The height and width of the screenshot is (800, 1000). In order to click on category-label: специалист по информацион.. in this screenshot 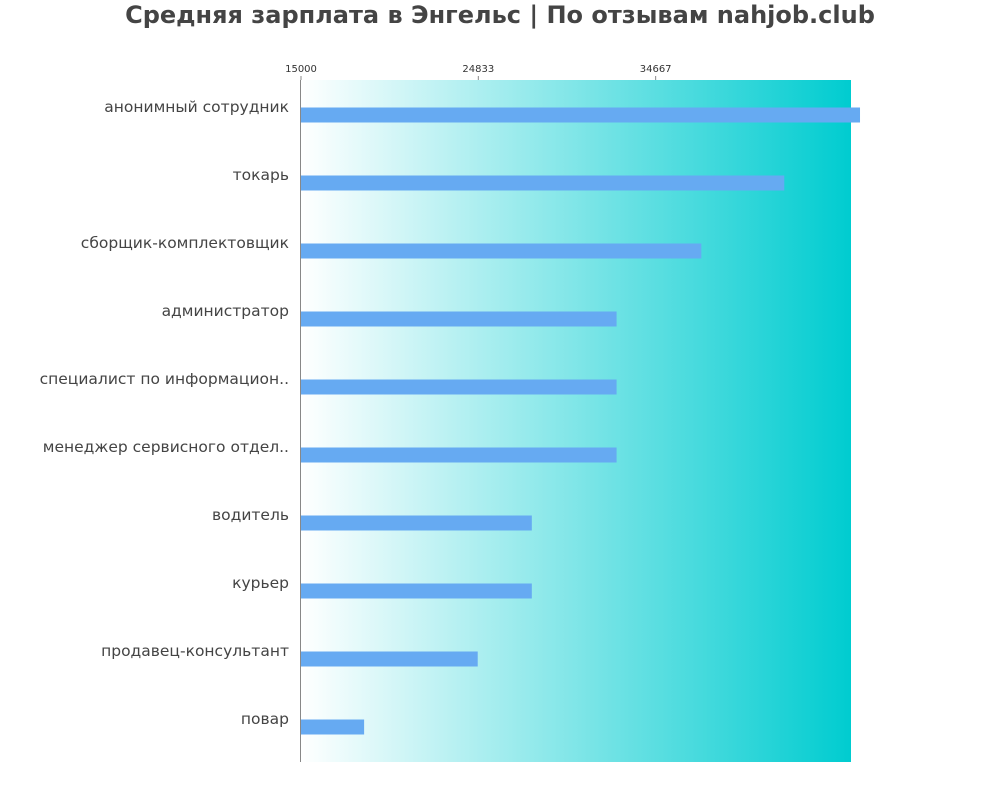, I will do `click(164, 379)`.